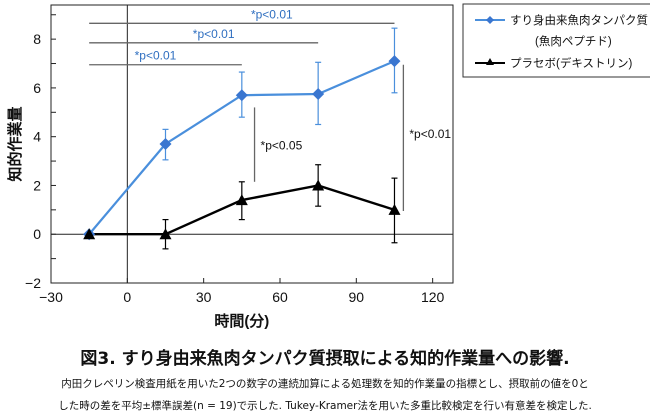 The width and height of the screenshot is (650, 420). Describe the element at coordinates (490, 20) in the screenshot. I see `legend-marker-diamond` at that location.